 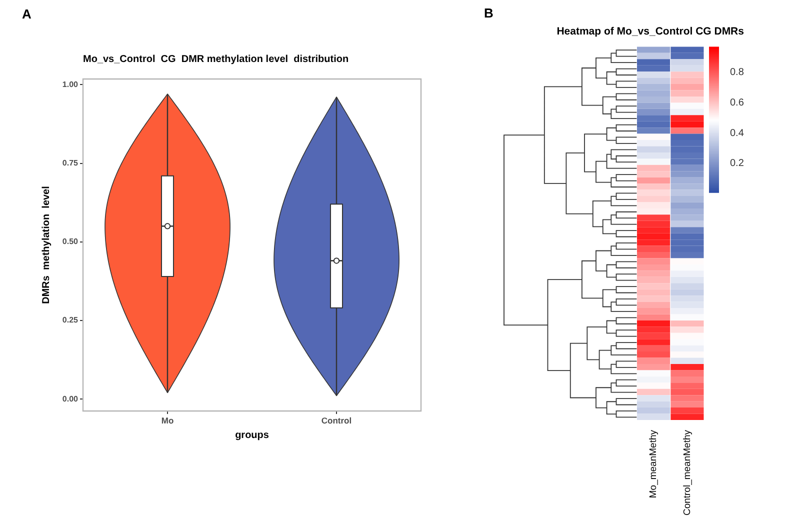 I want to click on chart-title: Heatmap of Mo_vs_Control CG DMRs, so click(x=650, y=32).